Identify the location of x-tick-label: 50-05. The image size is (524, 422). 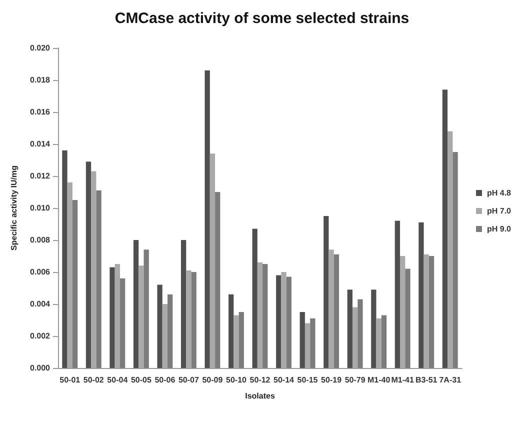
(141, 380).